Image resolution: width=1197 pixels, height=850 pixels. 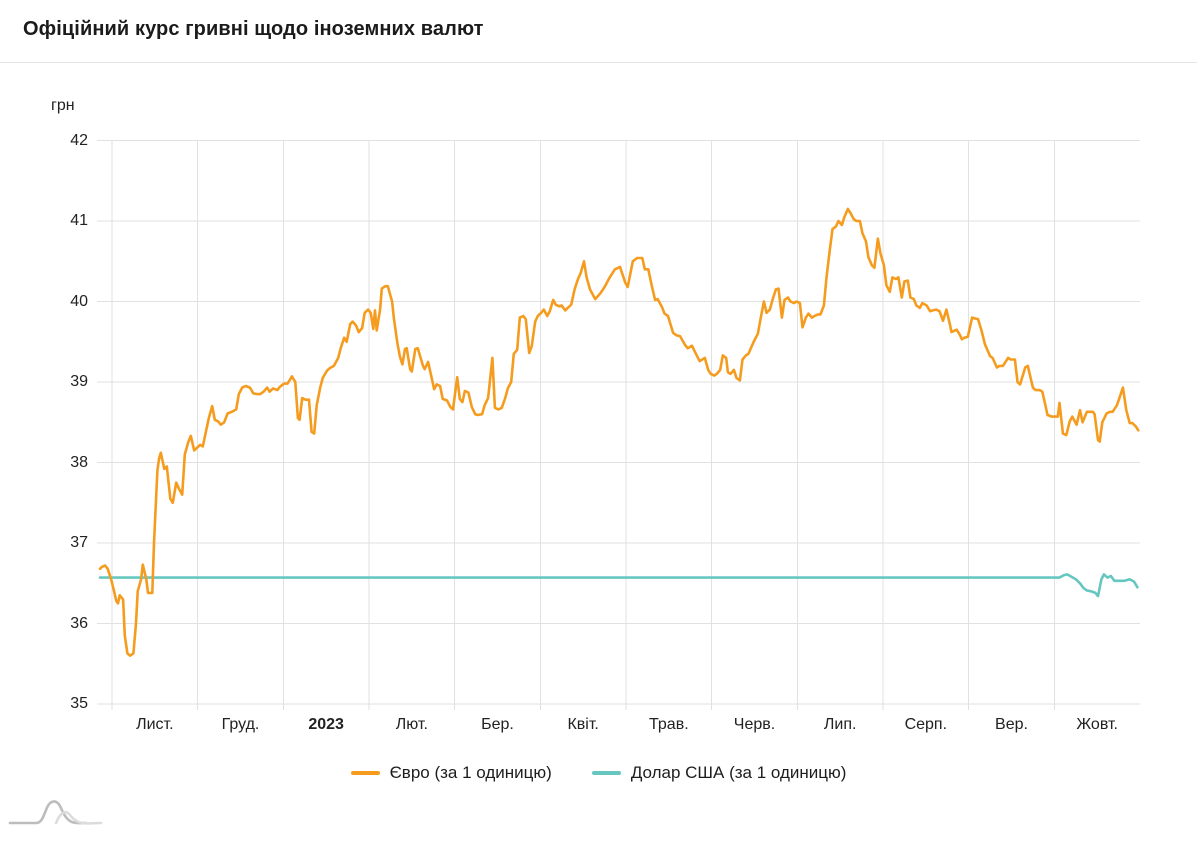 I want to click on x-tick-label: Серп., so click(x=926, y=724).